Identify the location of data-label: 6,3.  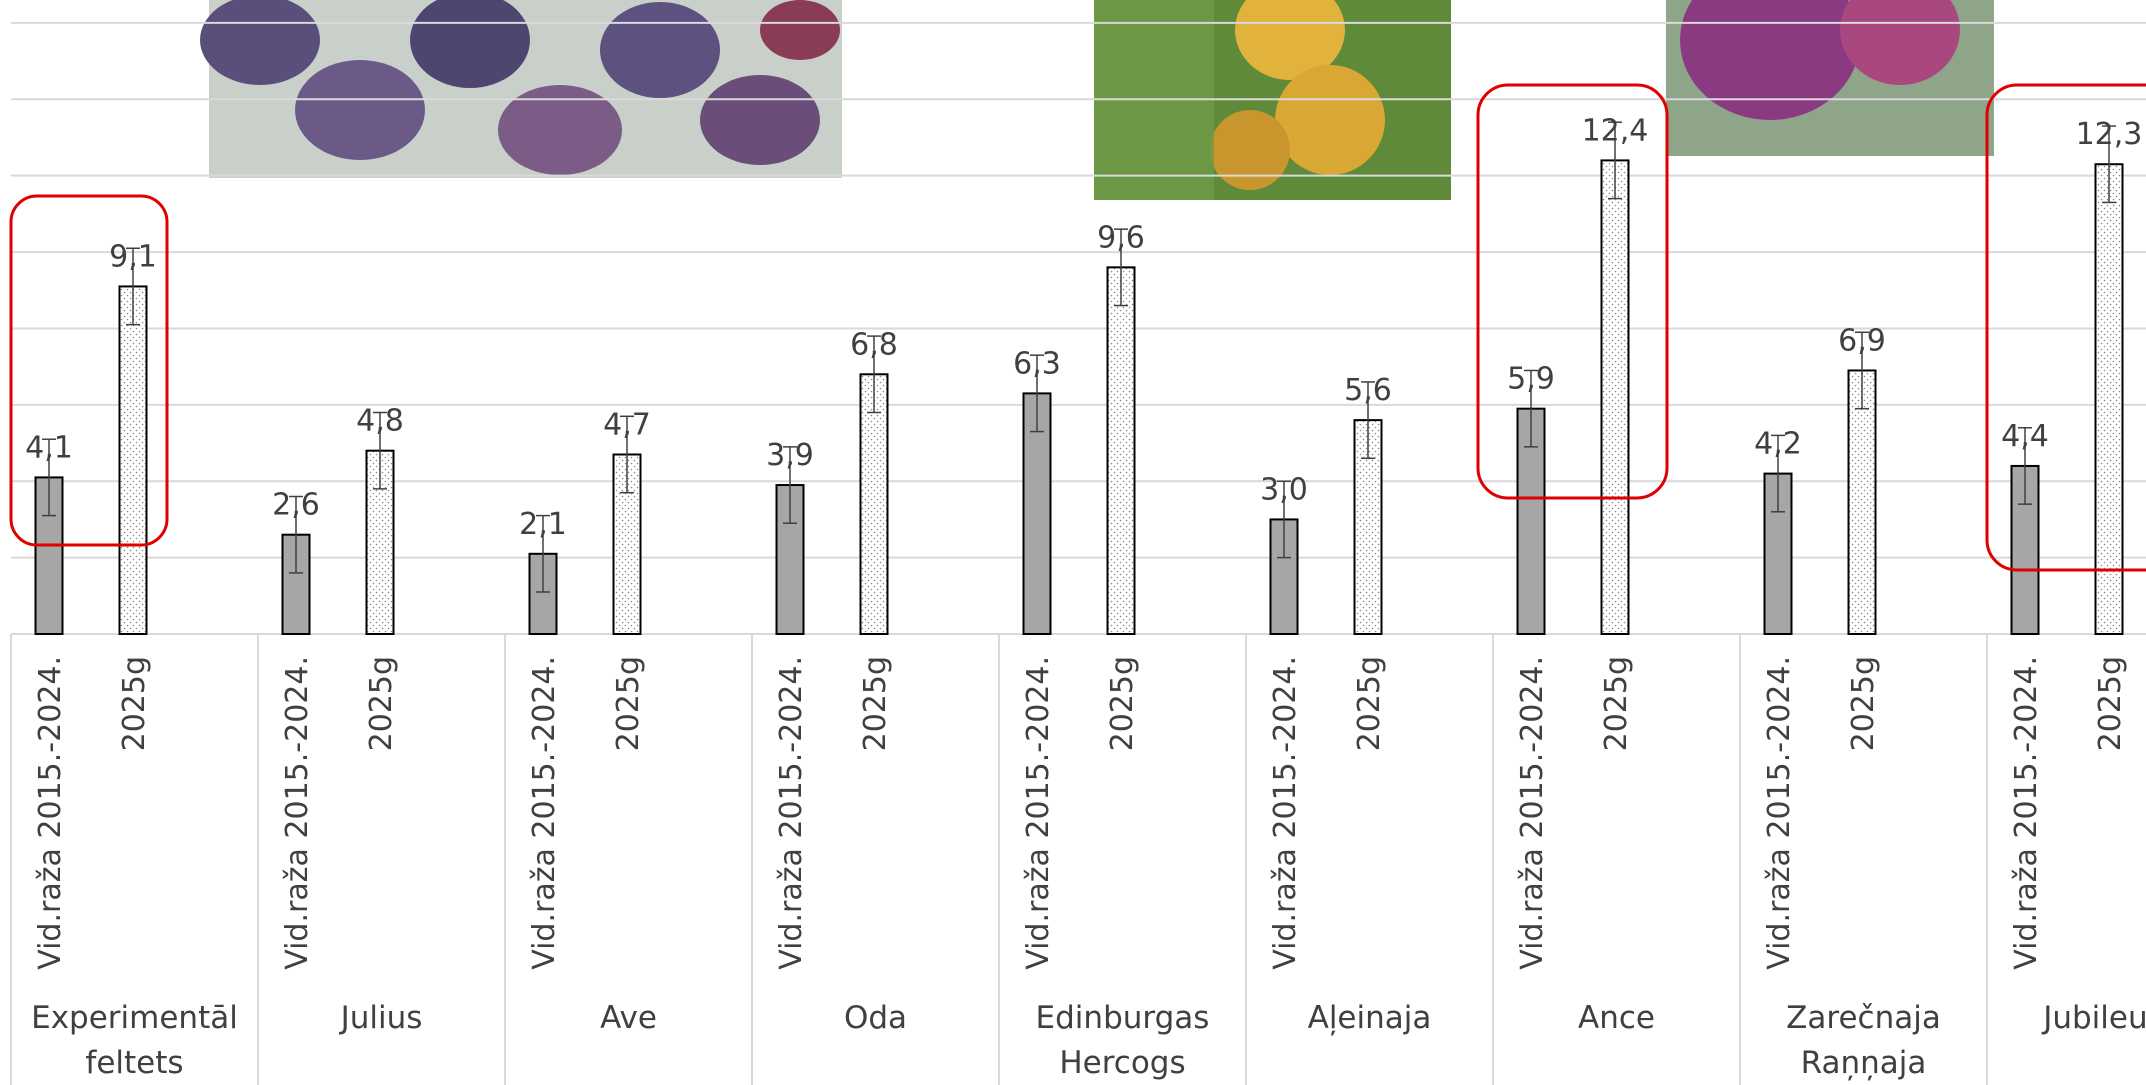
(1037, 363).